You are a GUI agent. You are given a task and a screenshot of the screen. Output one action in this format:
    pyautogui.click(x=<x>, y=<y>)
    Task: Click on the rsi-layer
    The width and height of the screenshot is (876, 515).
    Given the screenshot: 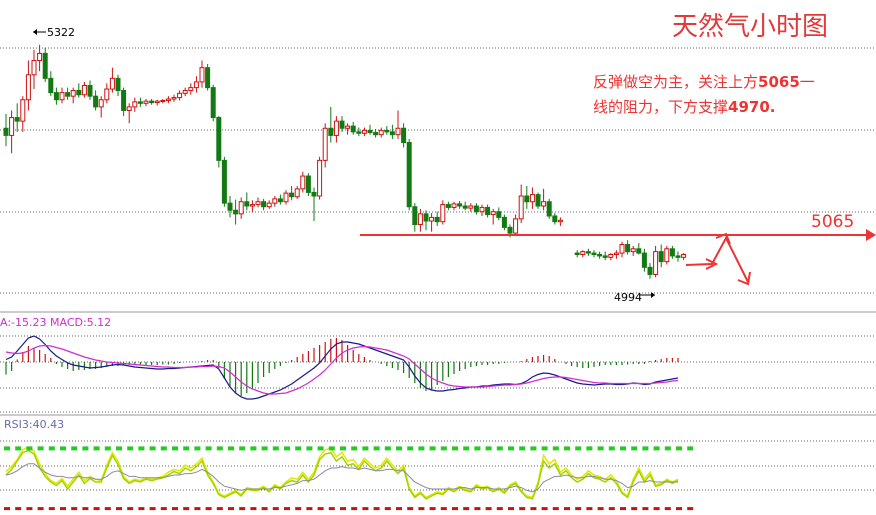 What is the action you would take?
    pyautogui.click(x=349, y=478)
    